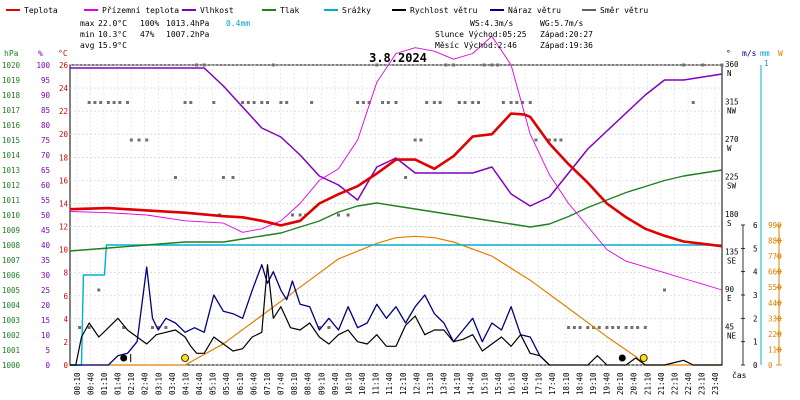  Describe the element at coordinates (64, 203) in the screenshot. I see `temp-tick-label: 14` at that location.